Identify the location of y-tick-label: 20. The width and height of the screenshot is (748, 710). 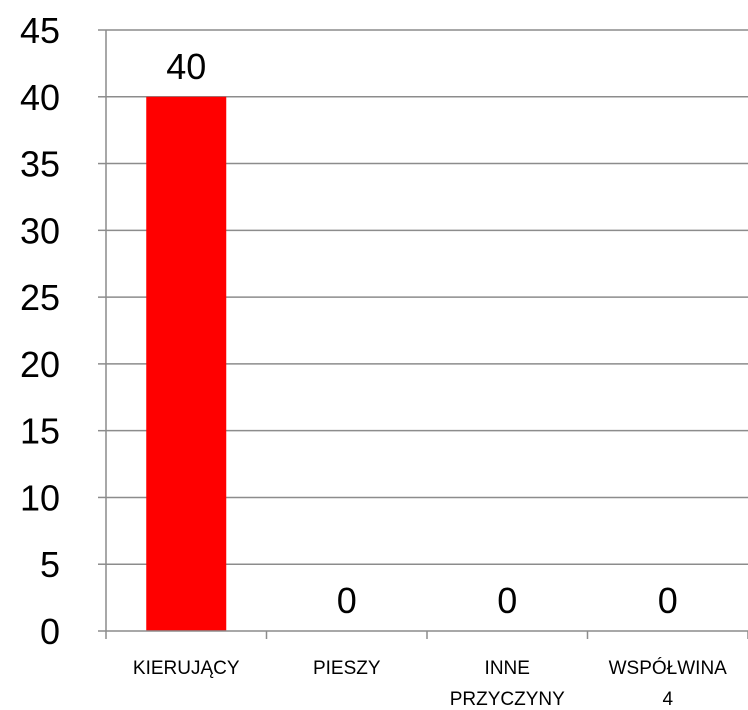
(40, 364).